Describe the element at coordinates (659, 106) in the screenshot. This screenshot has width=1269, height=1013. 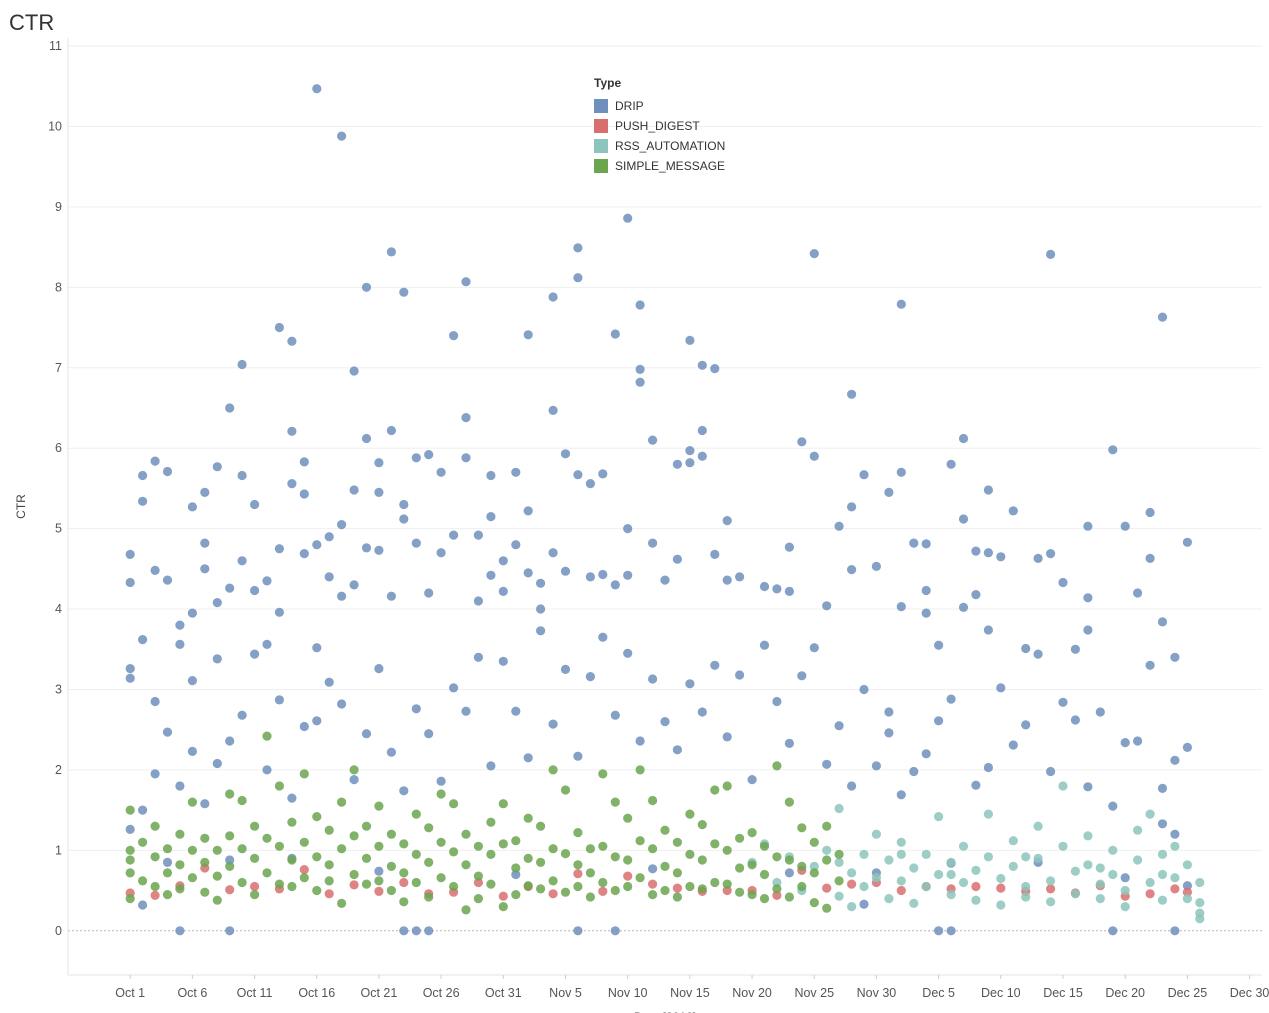
I see `legend-item: DRIP` at that location.